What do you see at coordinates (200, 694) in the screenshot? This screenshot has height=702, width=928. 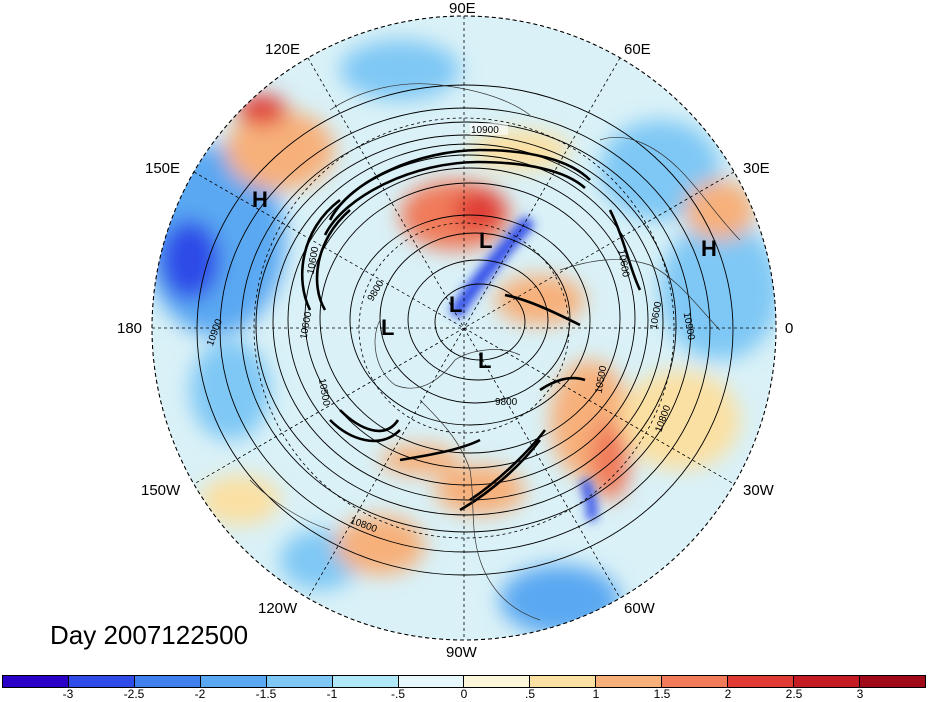 I see `colorbar-tick-label: -2` at bounding box center [200, 694].